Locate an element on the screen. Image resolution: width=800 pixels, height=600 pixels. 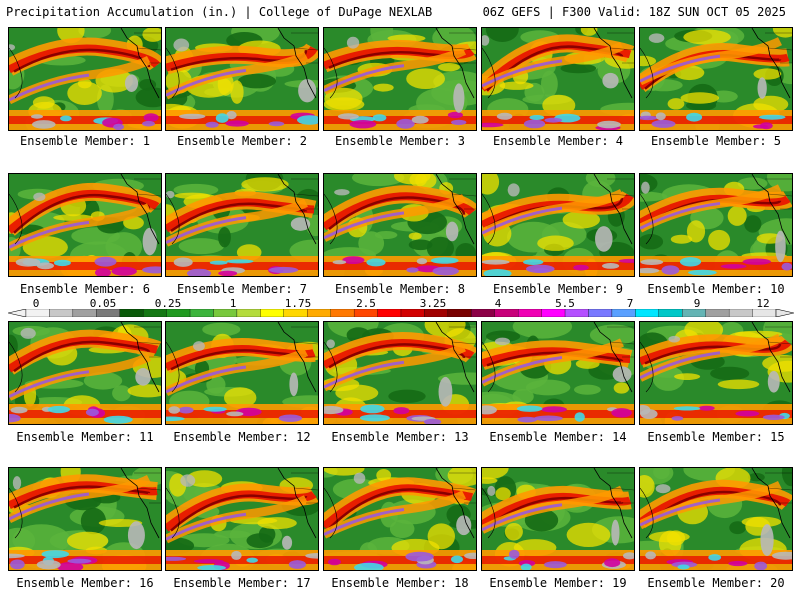
ensemble-member-label: Ensemble Member: 20 is located at coordinates (716, 583).